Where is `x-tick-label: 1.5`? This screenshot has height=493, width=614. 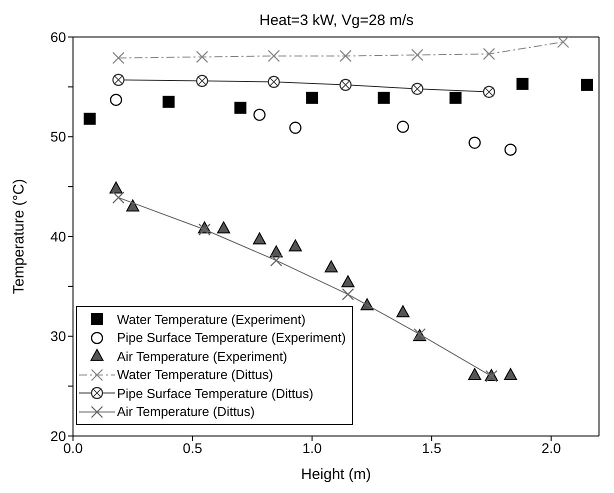 x-tick-label: 1.5 is located at coordinates (432, 448).